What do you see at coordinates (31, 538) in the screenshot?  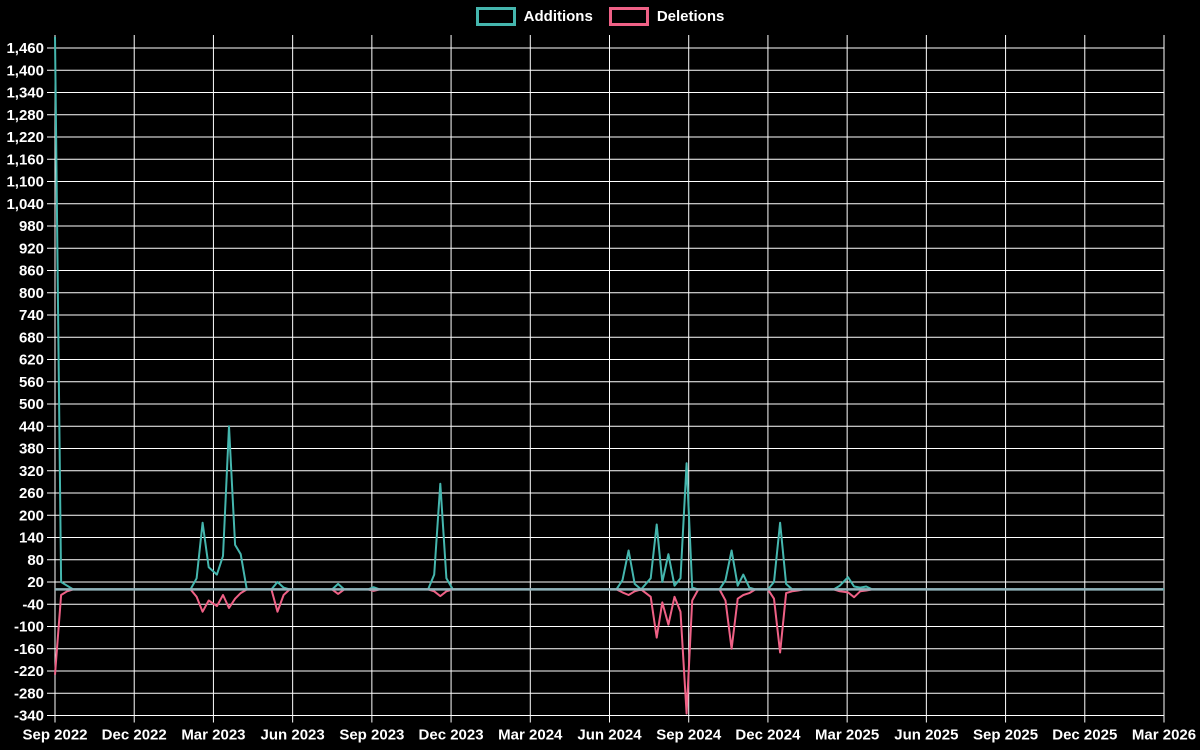 I see `y-axis-tick-label: 140` at bounding box center [31, 538].